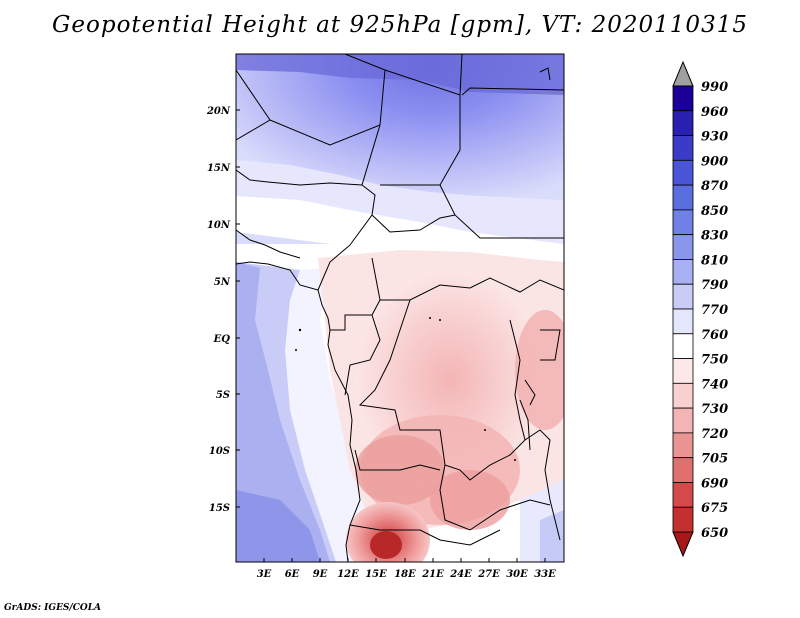 The height and width of the screenshot is (618, 800). Describe the element at coordinates (219, 451) in the screenshot. I see `lat-label: 10S` at that location.